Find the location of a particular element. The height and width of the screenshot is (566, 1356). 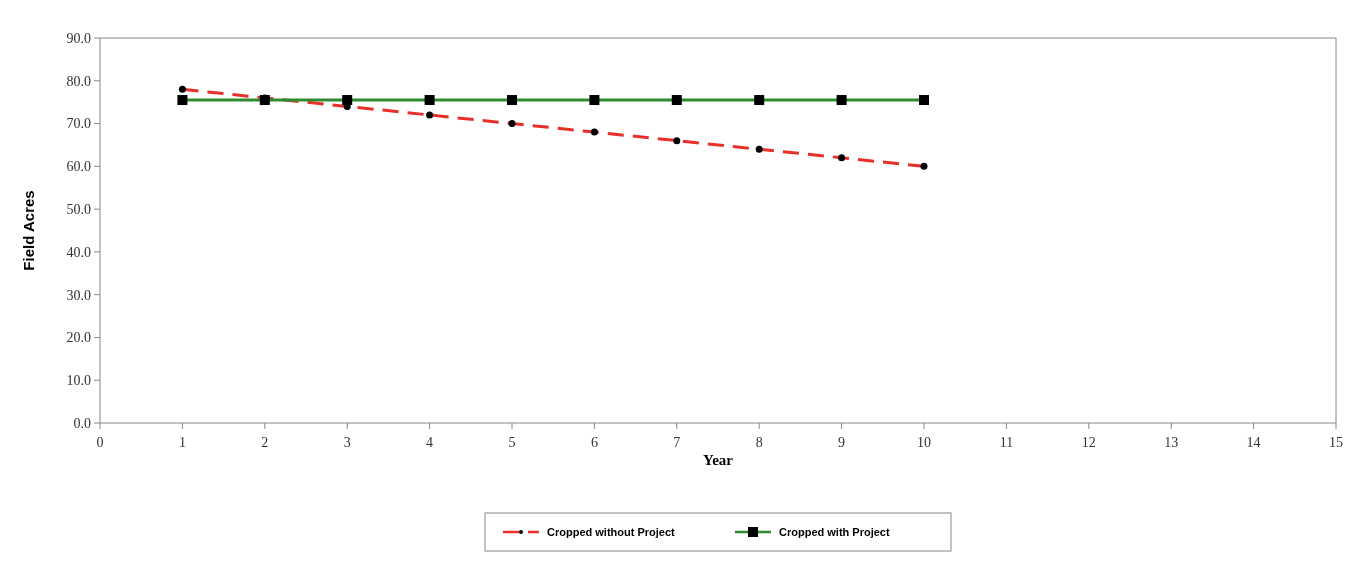

x-tick-label: 12 is located at coordinates (1088, 442).